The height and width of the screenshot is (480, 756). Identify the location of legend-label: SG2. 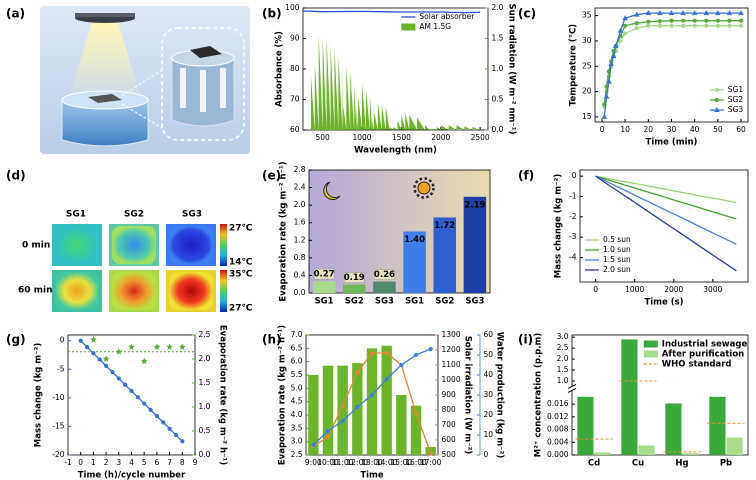
(736, 99).